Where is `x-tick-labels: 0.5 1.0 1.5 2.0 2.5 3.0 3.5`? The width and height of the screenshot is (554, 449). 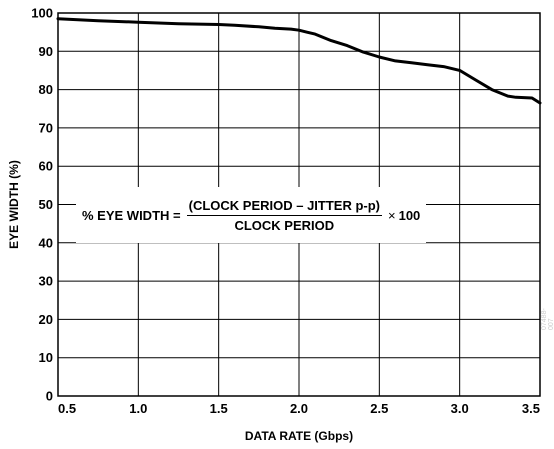
x-tick-labels: 0.5 1.0 1.5 2.0 2.5 3.0 3.5 is located at coordinates (299, 408).